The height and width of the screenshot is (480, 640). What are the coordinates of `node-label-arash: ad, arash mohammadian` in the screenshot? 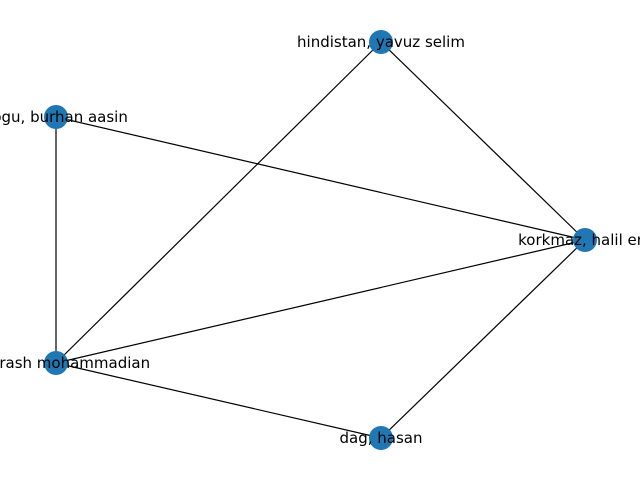 It's located at (75, 363).